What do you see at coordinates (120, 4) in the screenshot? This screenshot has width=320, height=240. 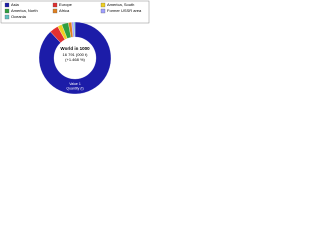 I see `legend-label: America, South` at bounding box center [120, 4].